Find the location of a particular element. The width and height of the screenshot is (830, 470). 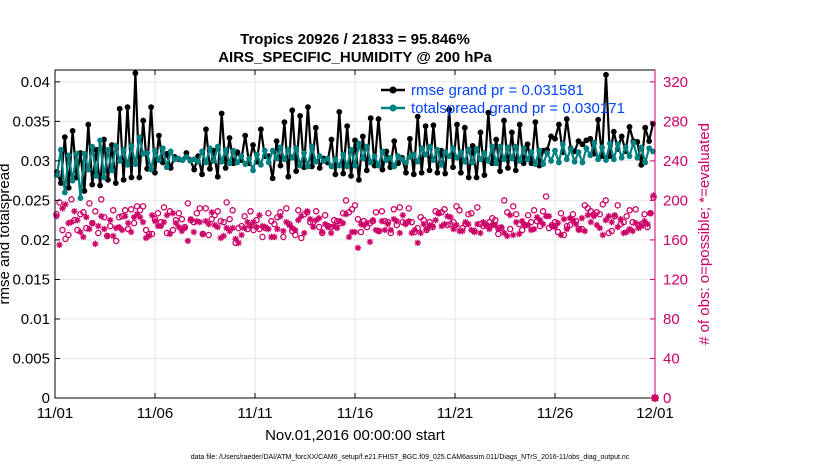

x-tick-label: 11/26 is located at coordinates (555, 413).